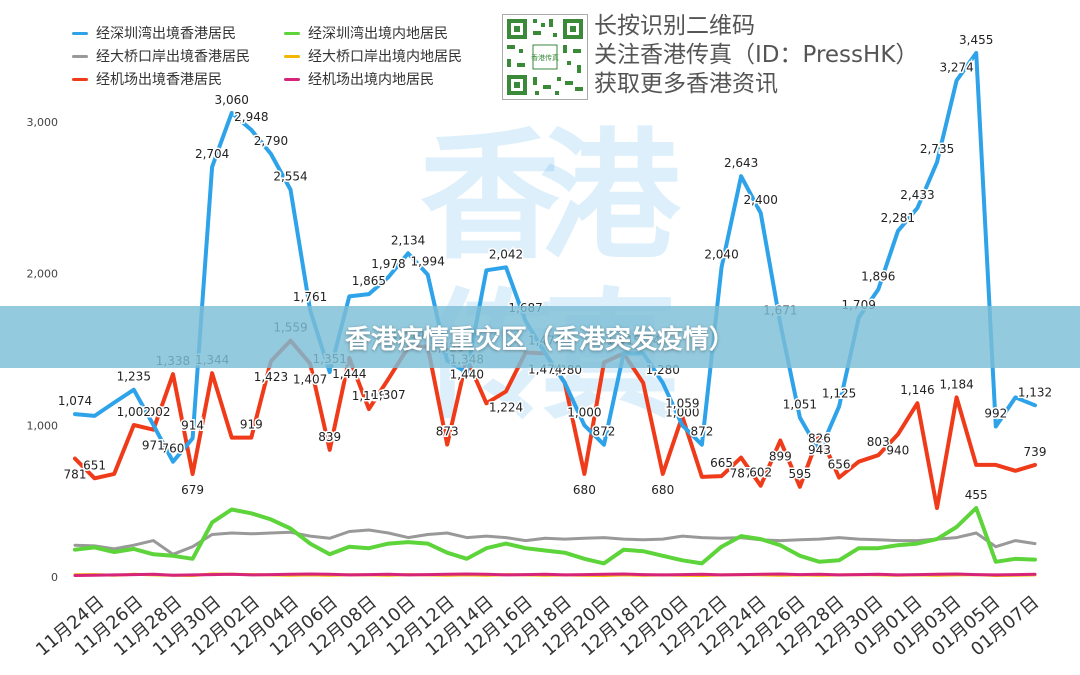 This screenshot has height=675, width=1080. What do you see at coordinates (819, 450) in the screenshot?
I see `data-label: 943` at bounding box center [819, 450].